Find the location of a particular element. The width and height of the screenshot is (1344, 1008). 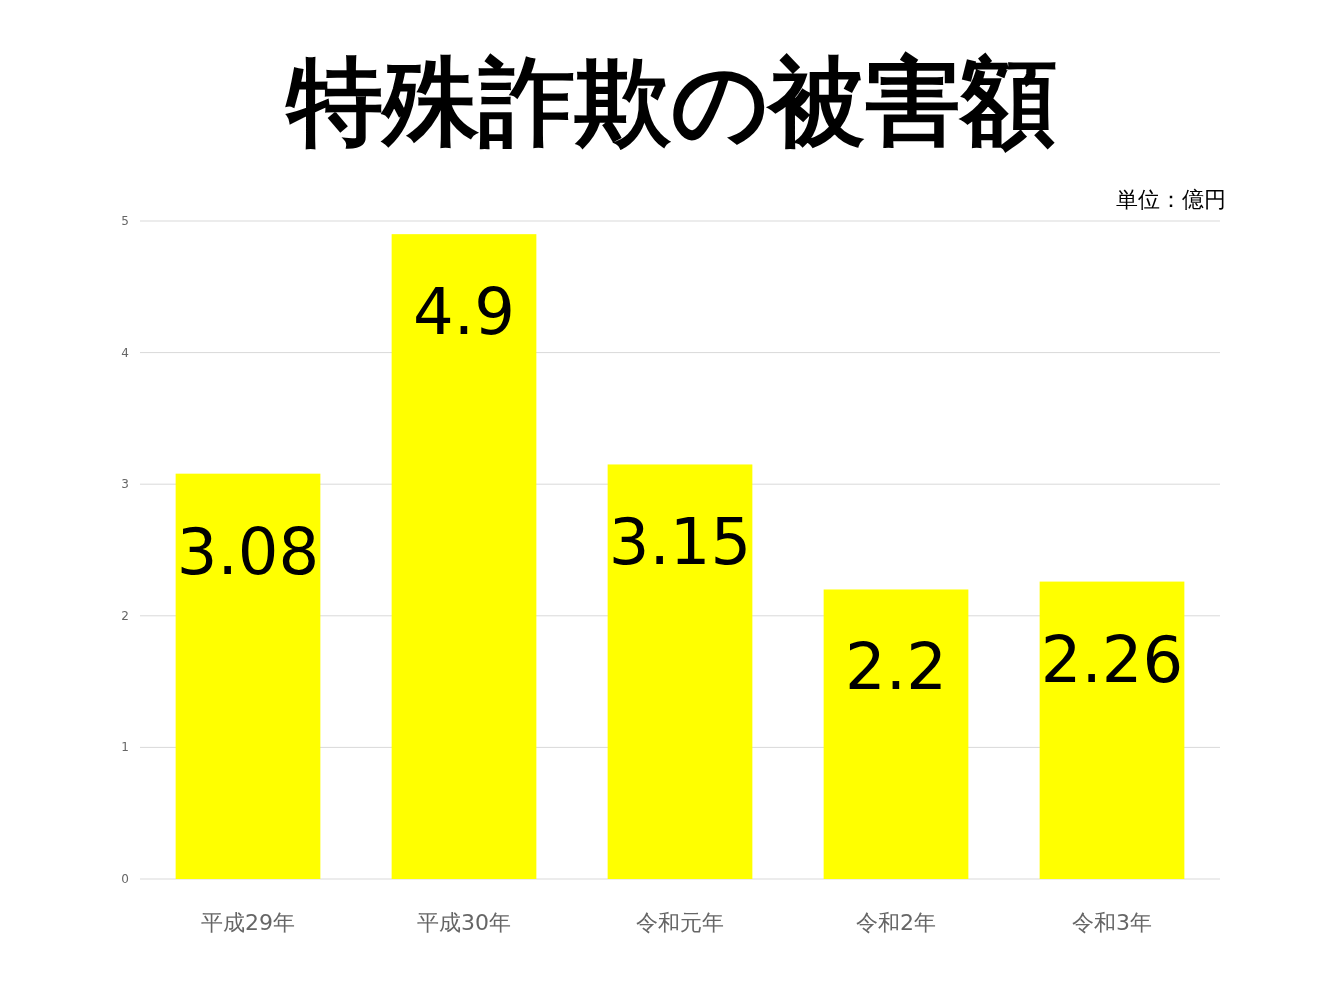

y-tick-label: 5 is located at coordinates (125, 221).